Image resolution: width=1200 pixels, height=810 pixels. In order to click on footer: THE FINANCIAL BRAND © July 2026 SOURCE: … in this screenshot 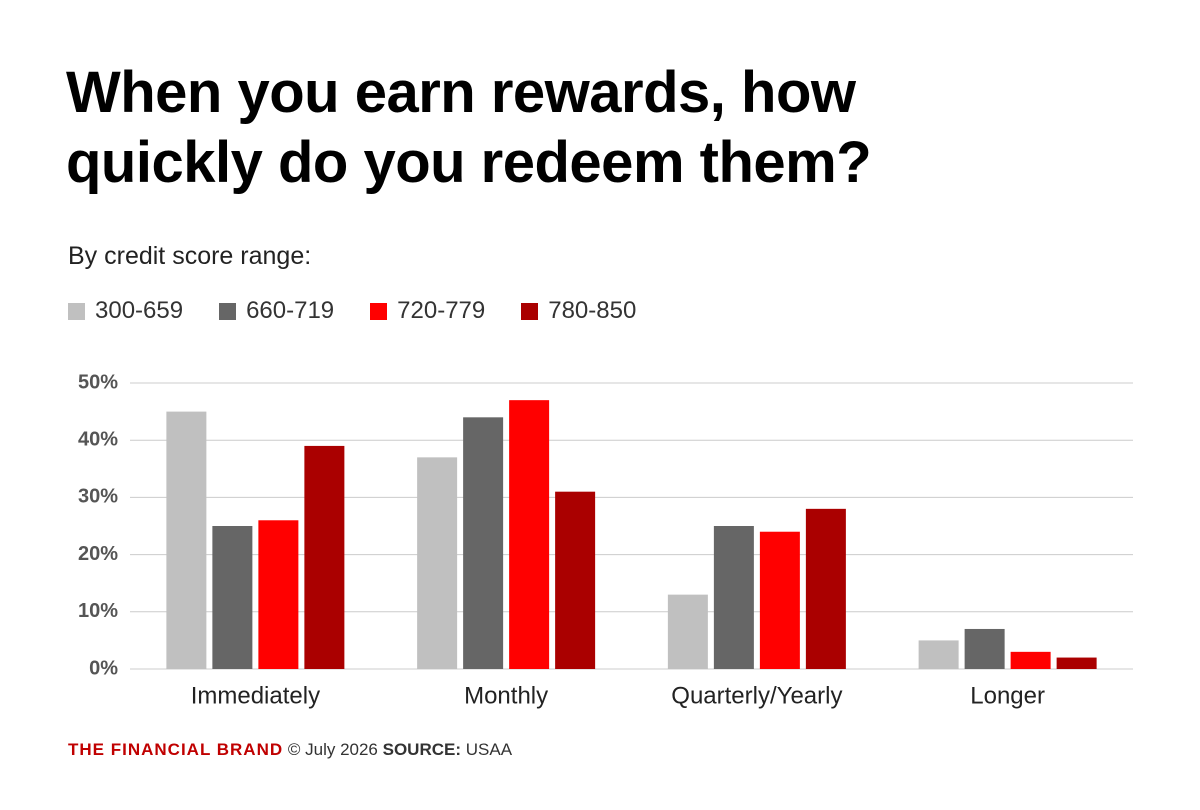, I will do `click(290, 750)`.